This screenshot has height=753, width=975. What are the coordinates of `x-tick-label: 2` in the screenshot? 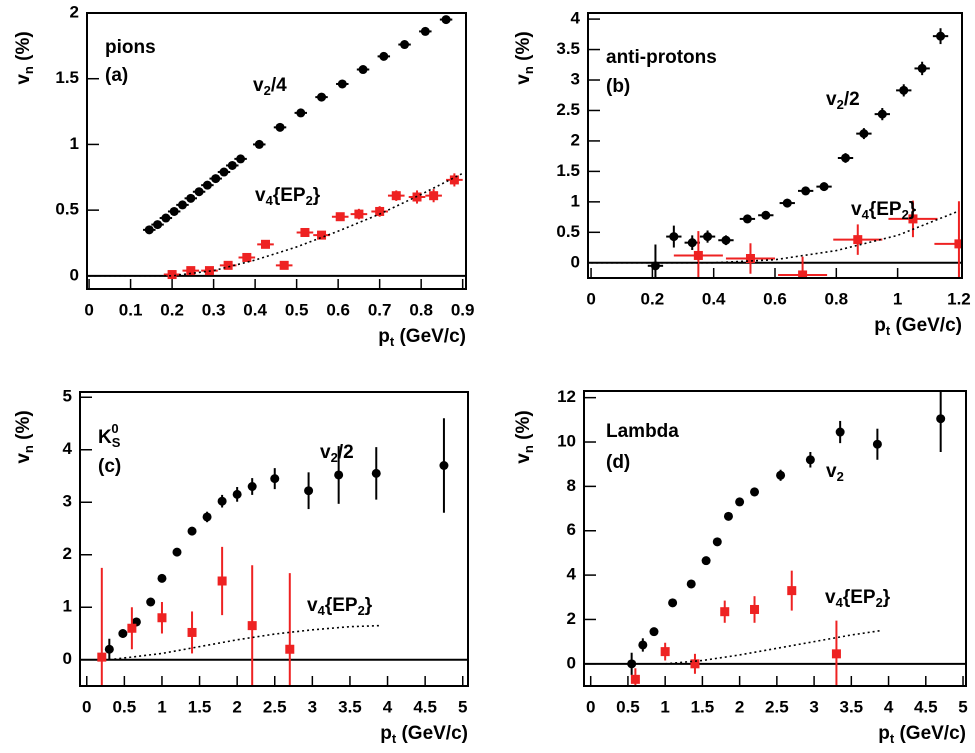 It's located at (739, 706).